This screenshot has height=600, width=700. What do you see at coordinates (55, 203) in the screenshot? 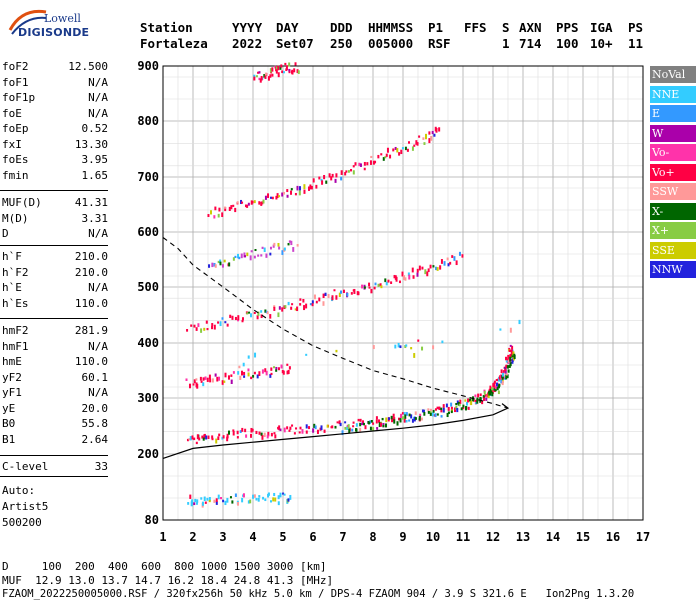
I see `param-row: MUF(D) 41.31` at bounding box center [55, 203].